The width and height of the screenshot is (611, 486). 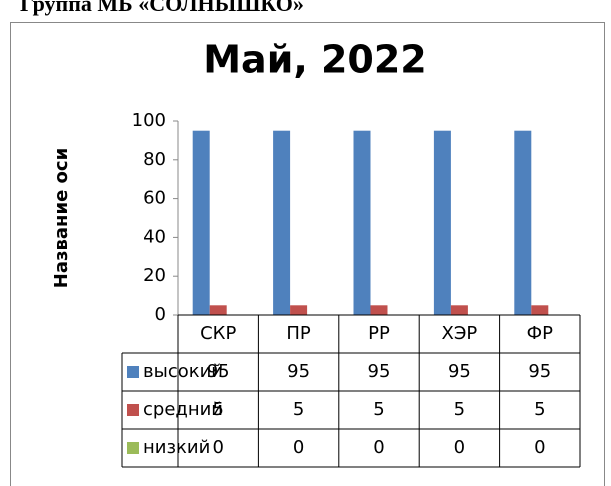 What do you see at coordinates (183, 409) in the screenshot?
I see `legend-label: средний` at bounding box center [183, 409].